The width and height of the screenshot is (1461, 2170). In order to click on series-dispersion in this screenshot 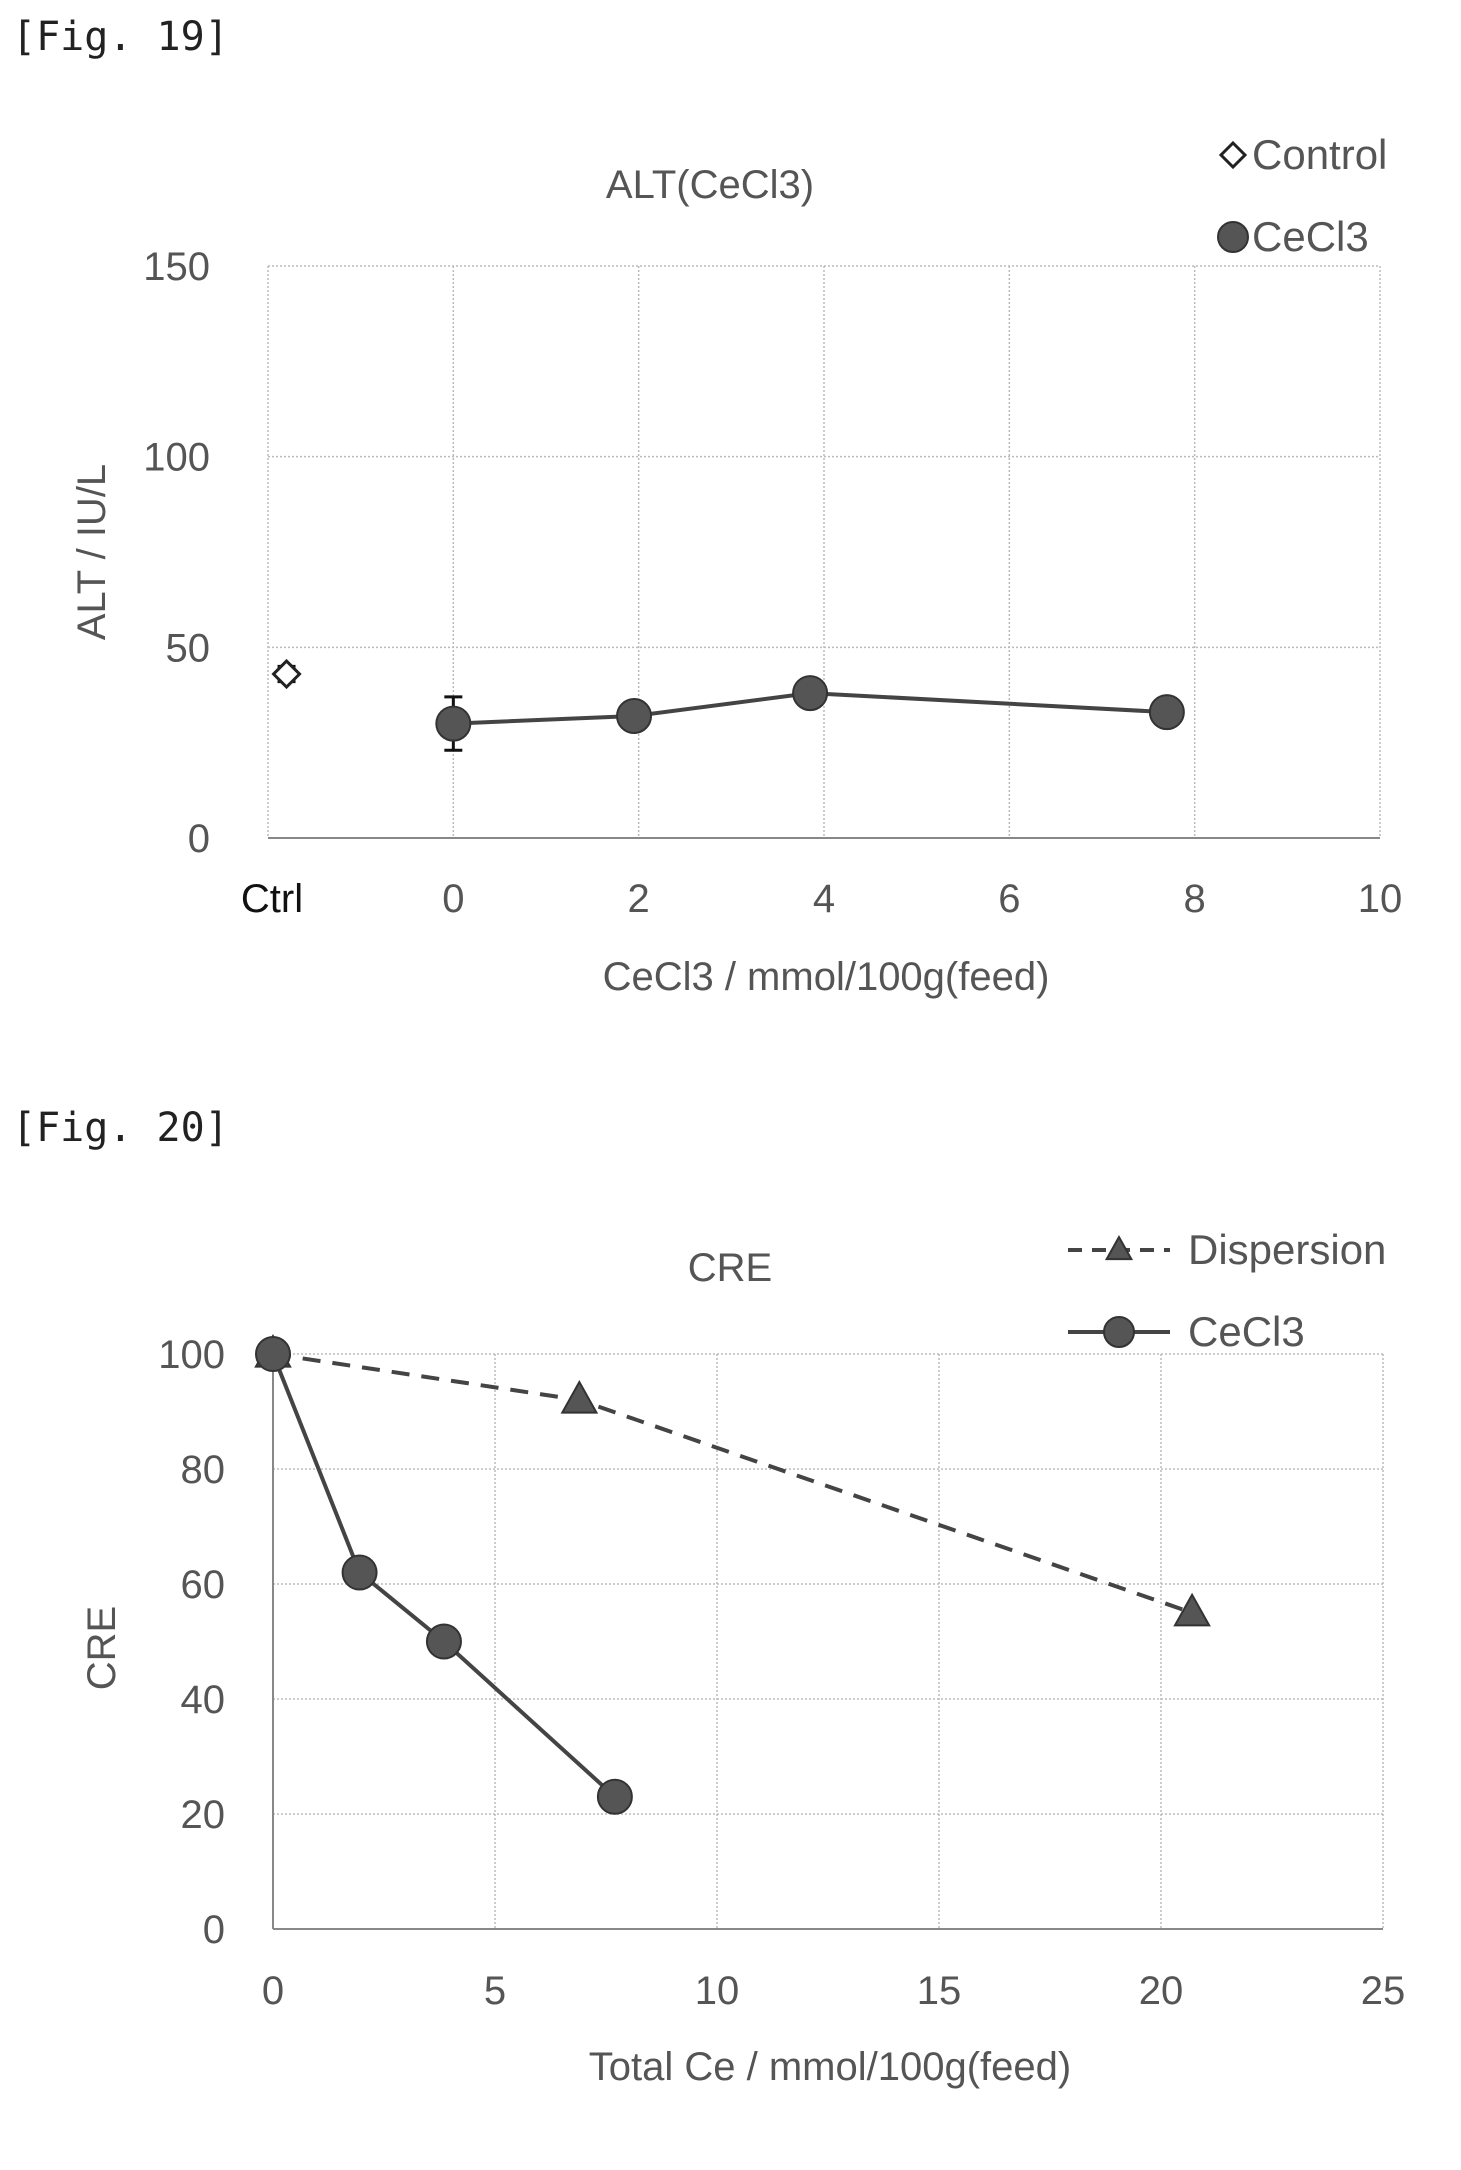, I will do `click(732, 1480)`.